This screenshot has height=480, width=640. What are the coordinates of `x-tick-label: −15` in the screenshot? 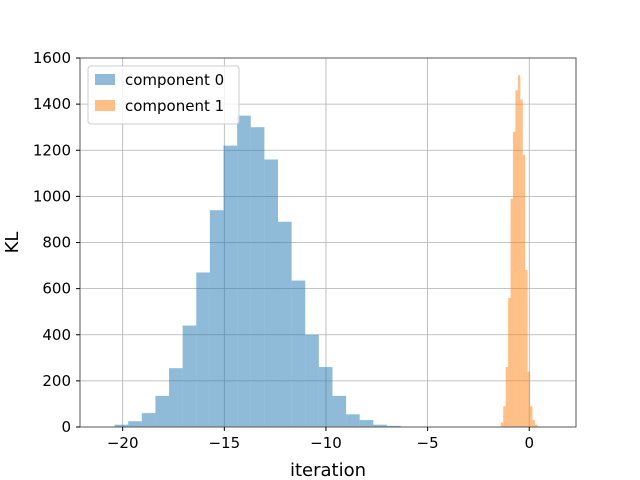 It's located at (224, 443).